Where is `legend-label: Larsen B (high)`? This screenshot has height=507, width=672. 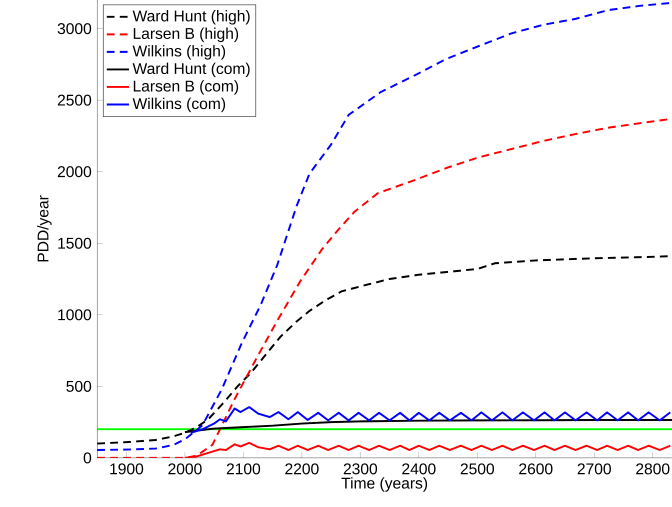
legend-label: Larsen B (high) is located at coordinates (186, 35).